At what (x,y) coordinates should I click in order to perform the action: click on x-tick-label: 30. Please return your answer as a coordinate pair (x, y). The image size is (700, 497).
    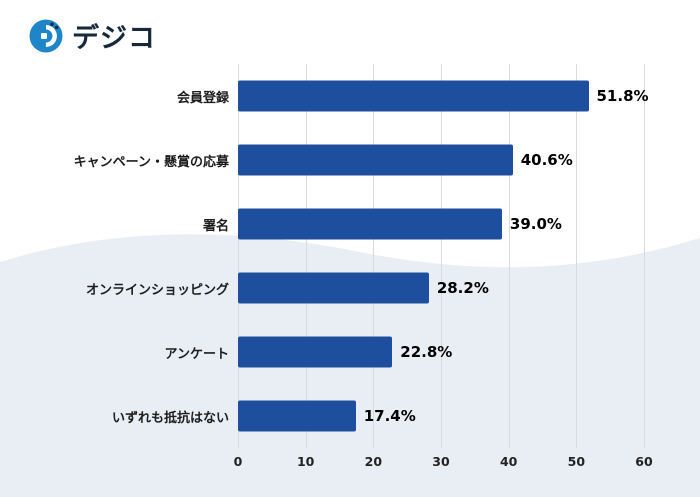
    Looking at the image, I should click on (441, 461).